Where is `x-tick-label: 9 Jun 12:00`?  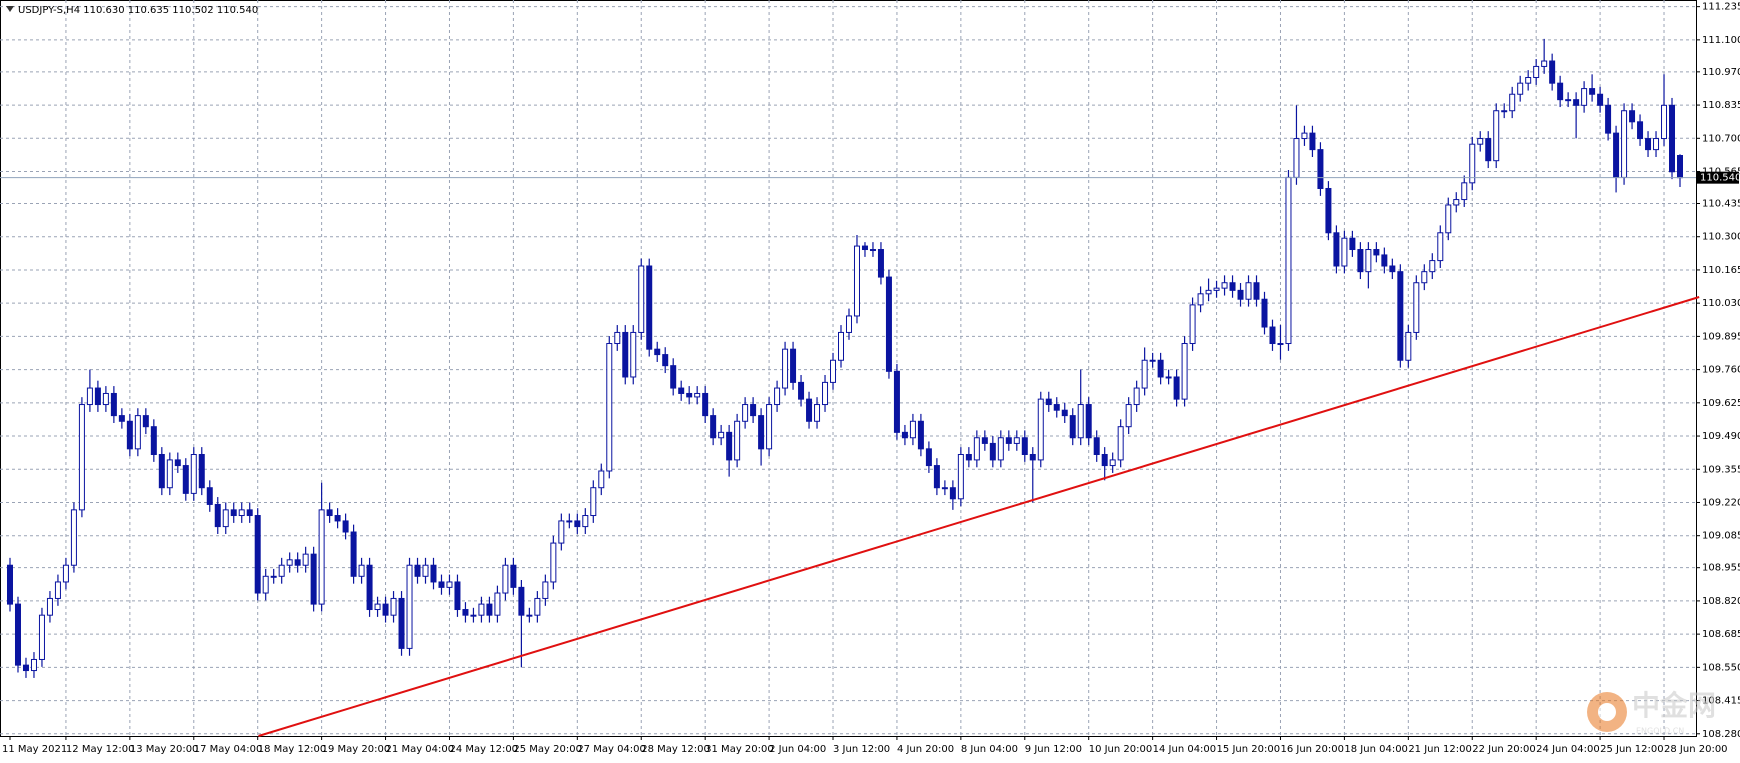 x-tick-label: 9 Jun 12:00 is located at coordinates (1053, 749).